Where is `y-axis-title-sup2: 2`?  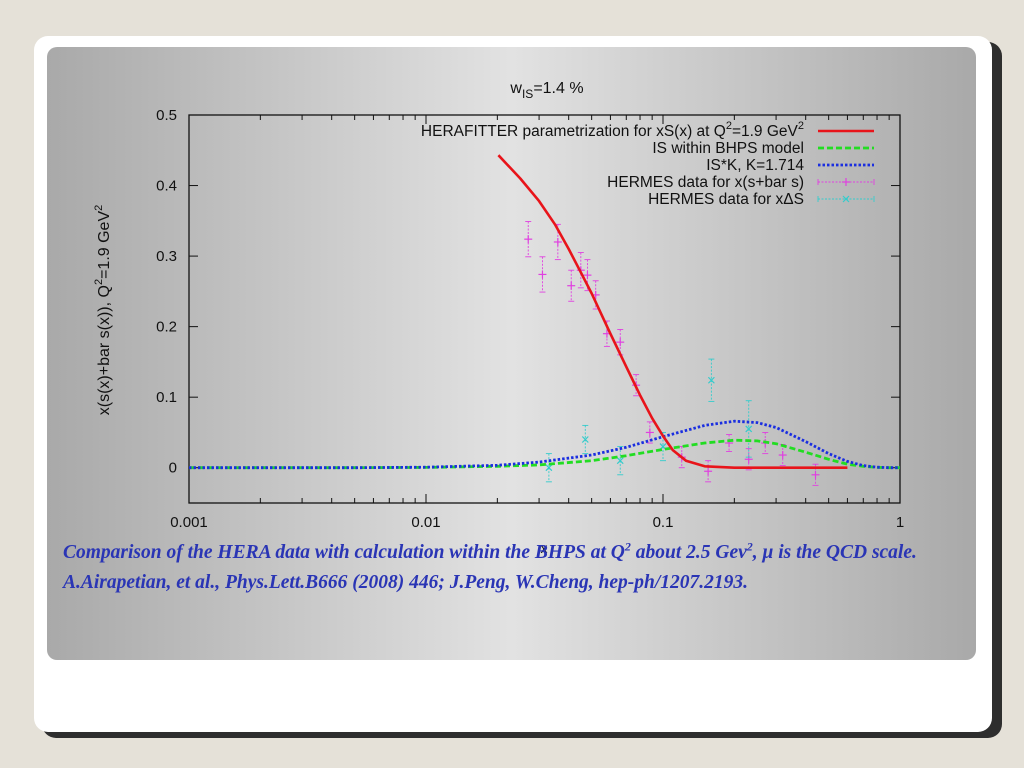 y-axis-title-sup2: 2 is located at coordinates (99, 208).